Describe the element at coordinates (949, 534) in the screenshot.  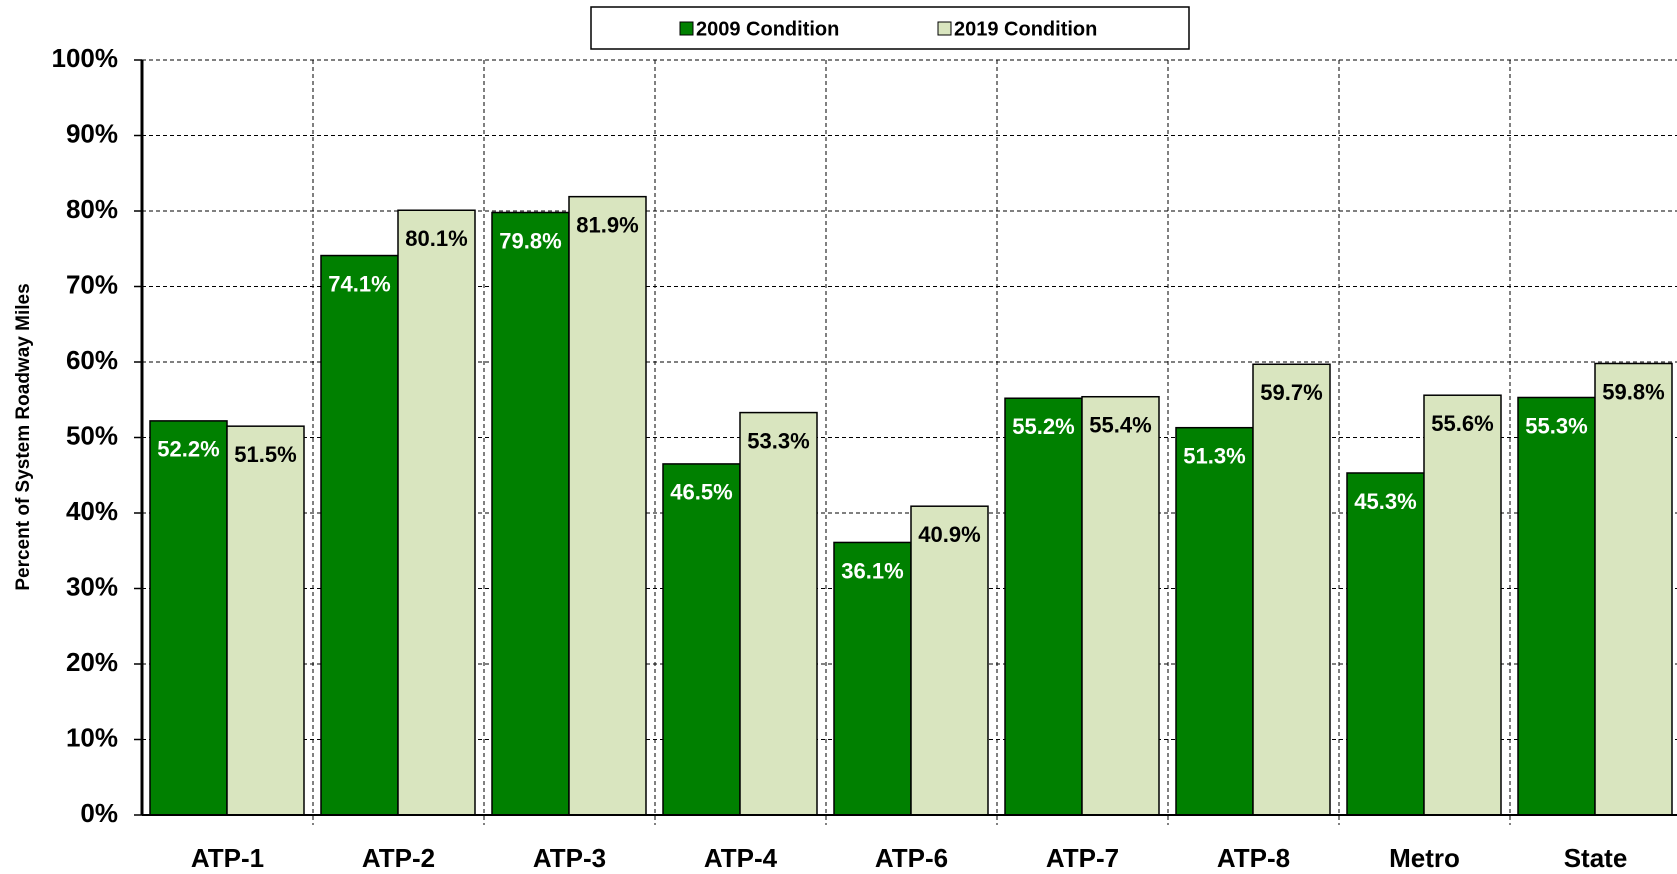
I see `value-label: 40.9%` at that location.